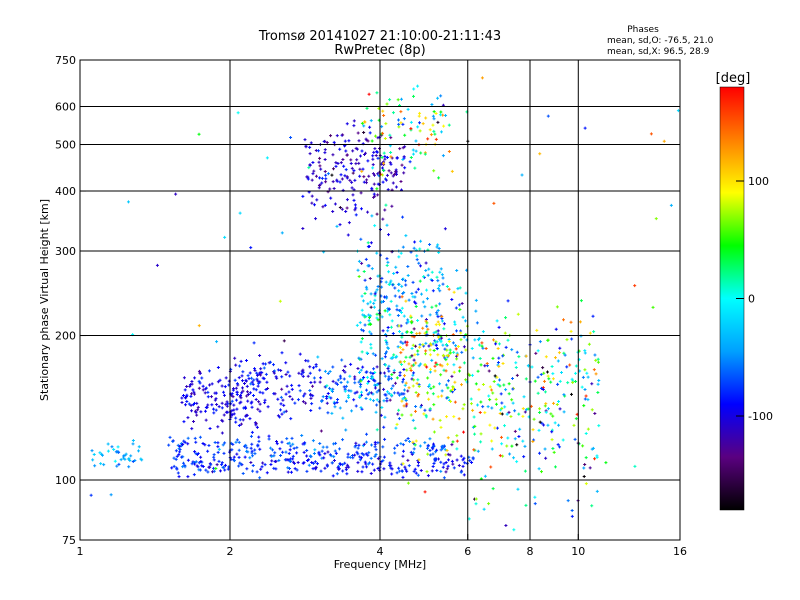 The image size is (800, 600). Describe the element at coordinates (751, 299) in the screenshot. I see `colorbar-tick-label: 0` at that location.